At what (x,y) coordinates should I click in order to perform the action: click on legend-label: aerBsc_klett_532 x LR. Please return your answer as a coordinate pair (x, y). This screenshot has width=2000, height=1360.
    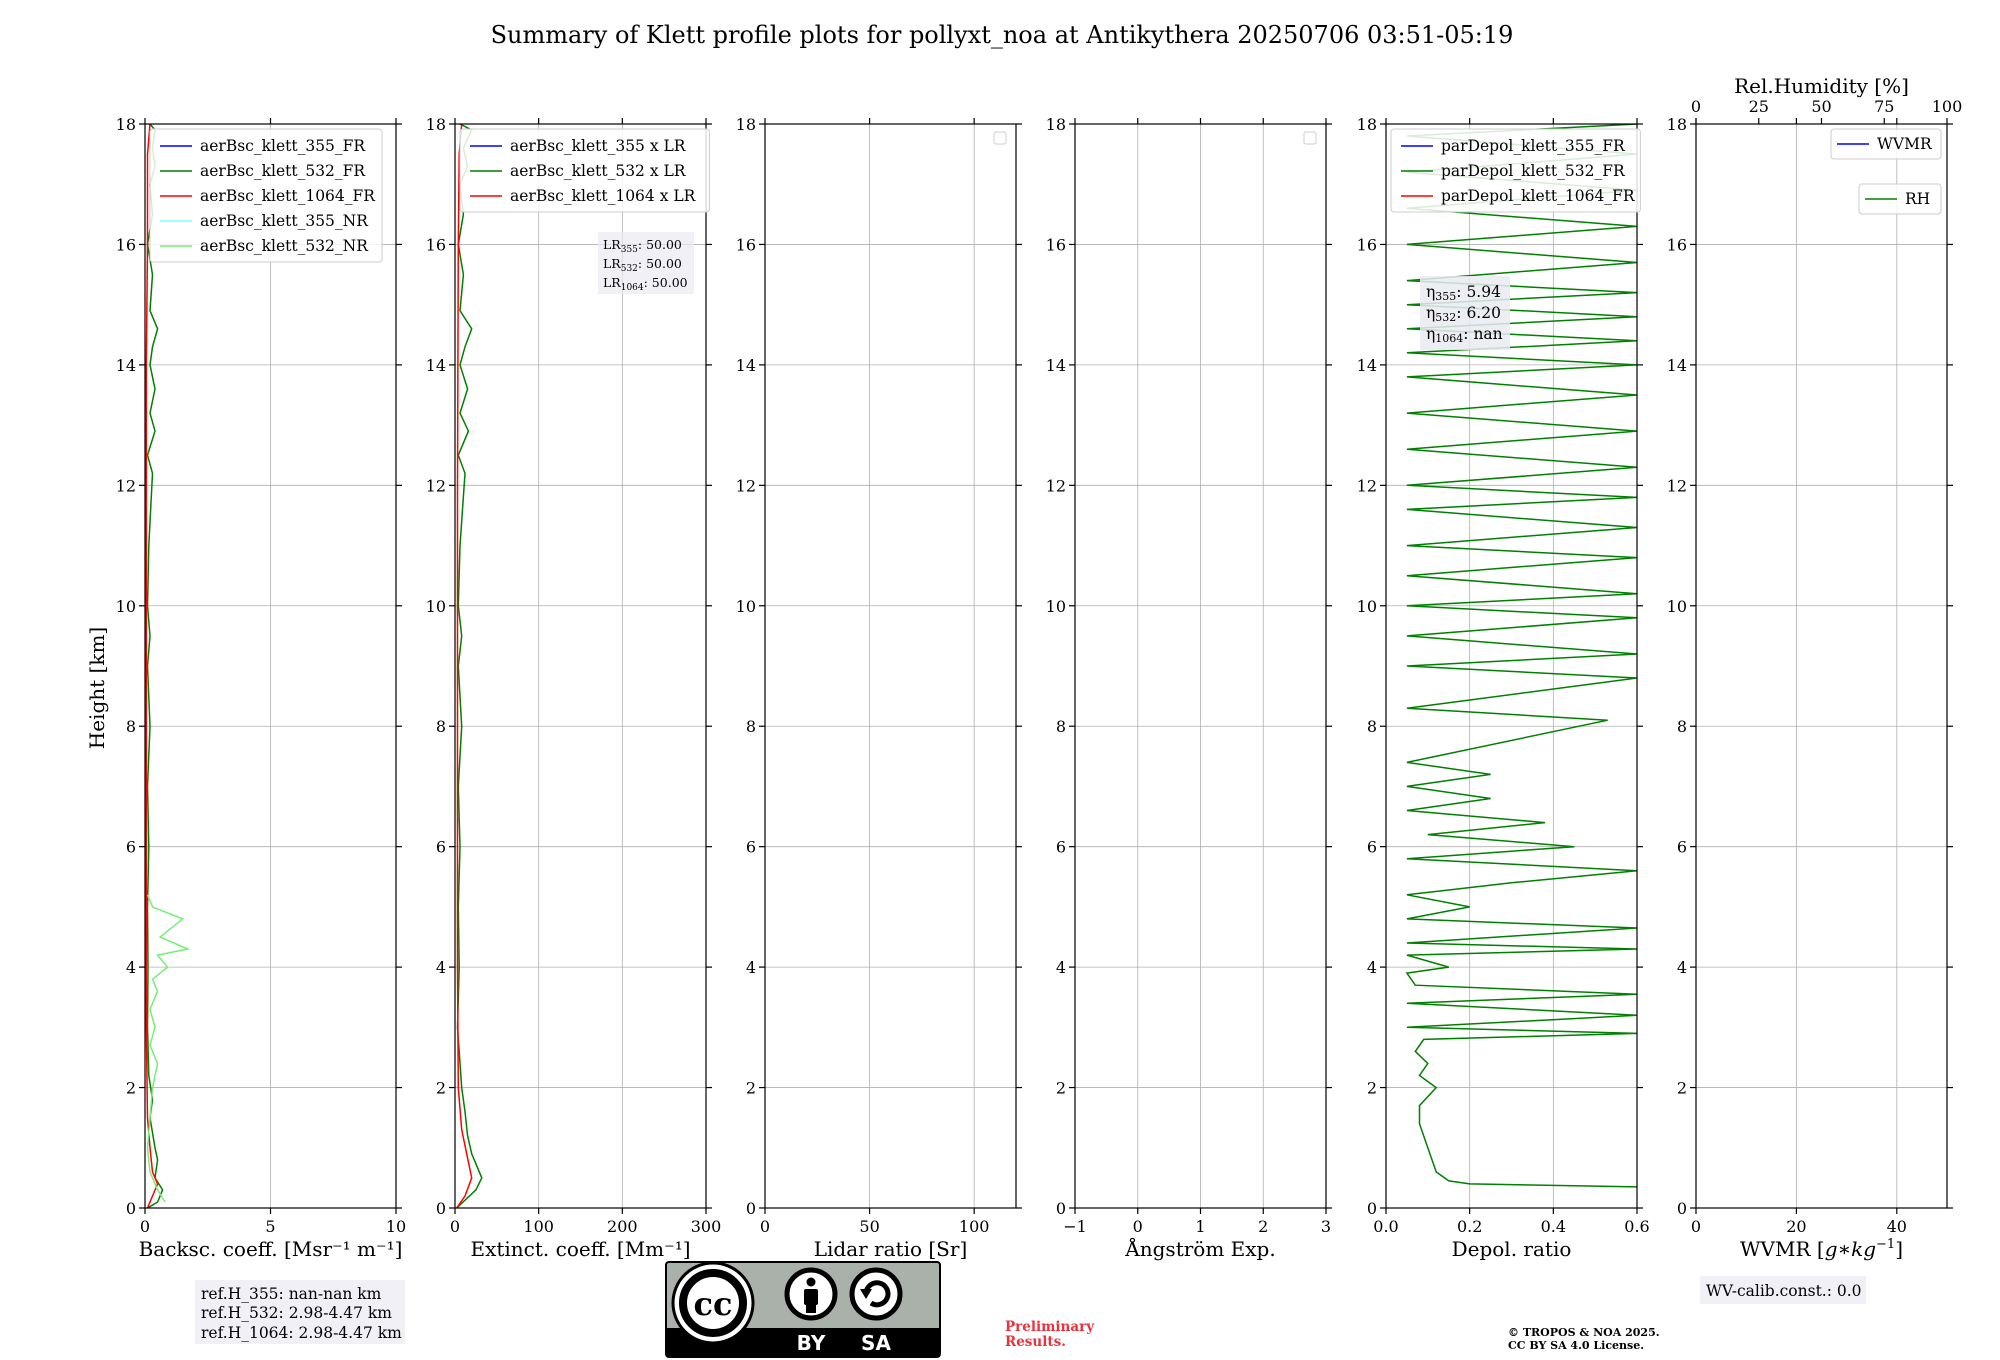
    Looking at the image, I should click on (598, 171).